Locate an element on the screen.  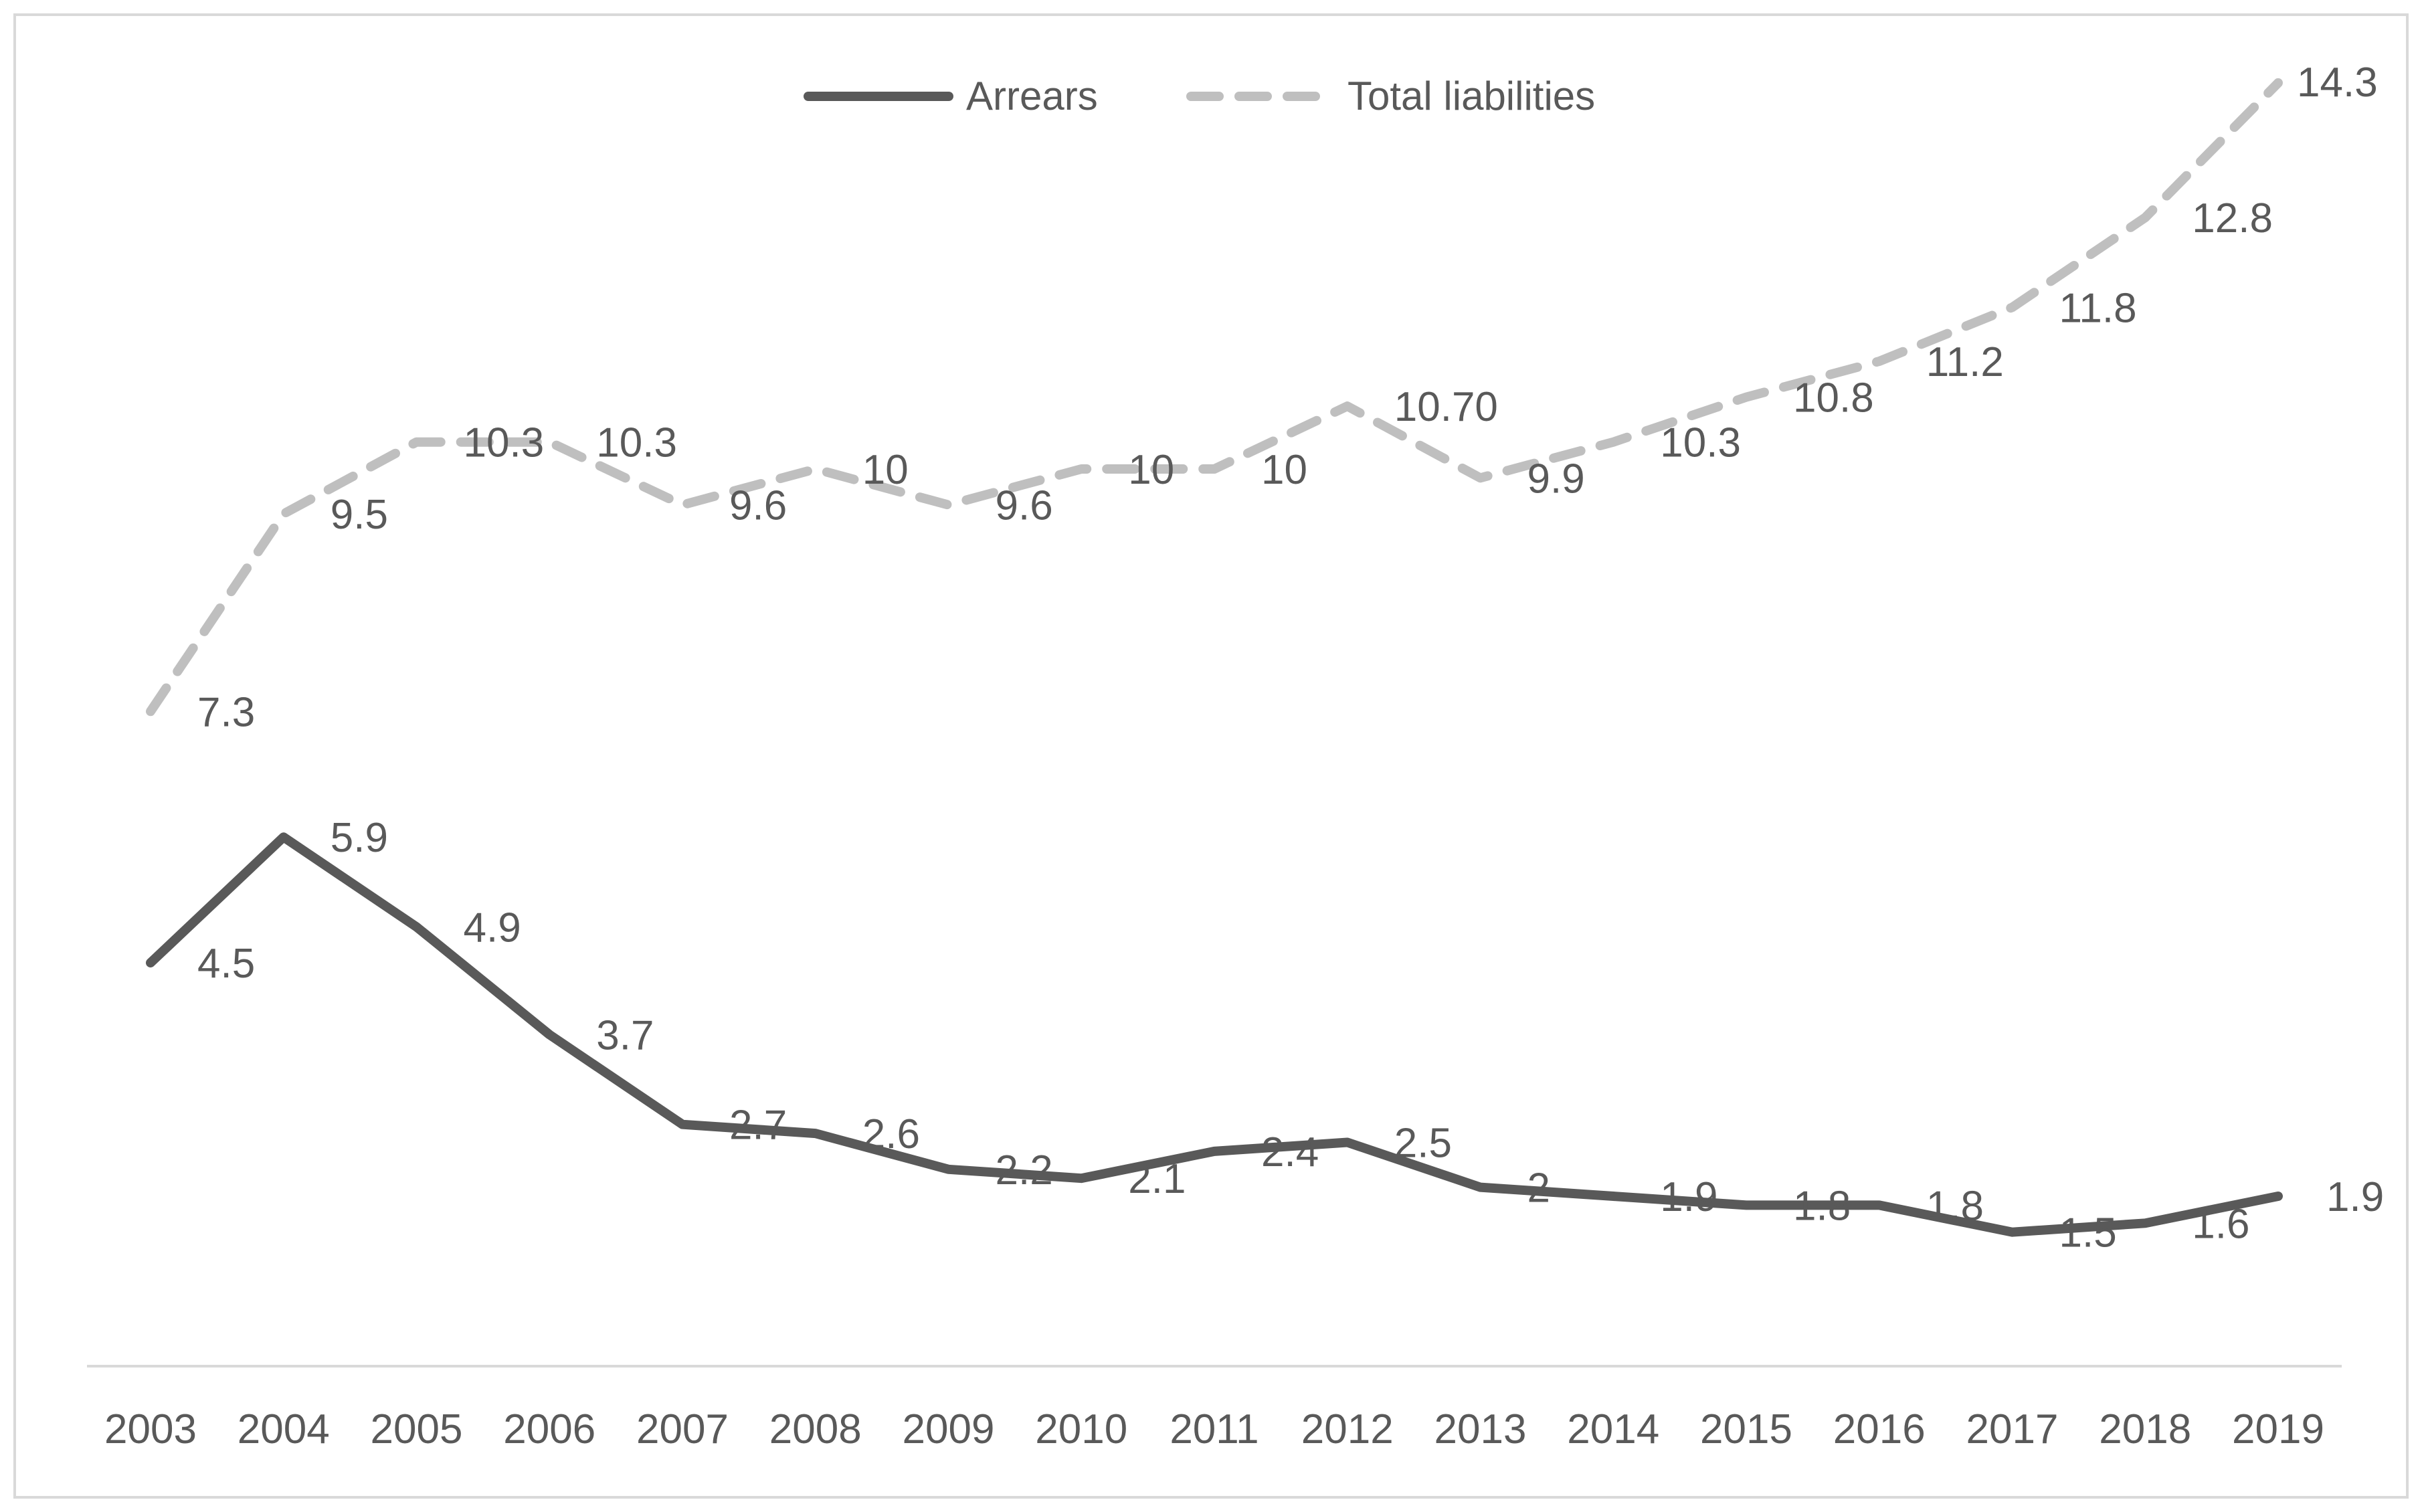
data-label-arrears-2018: 1.6 is located at coordinates (2220, 1224).